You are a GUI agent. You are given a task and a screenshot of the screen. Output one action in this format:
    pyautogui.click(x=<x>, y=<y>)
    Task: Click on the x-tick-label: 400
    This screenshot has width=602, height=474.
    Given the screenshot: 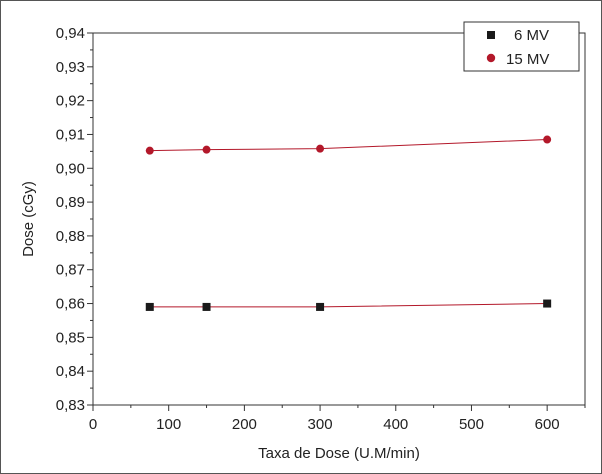 What is the action you would take?
    pyautogui.click(x=395, y=424)
    